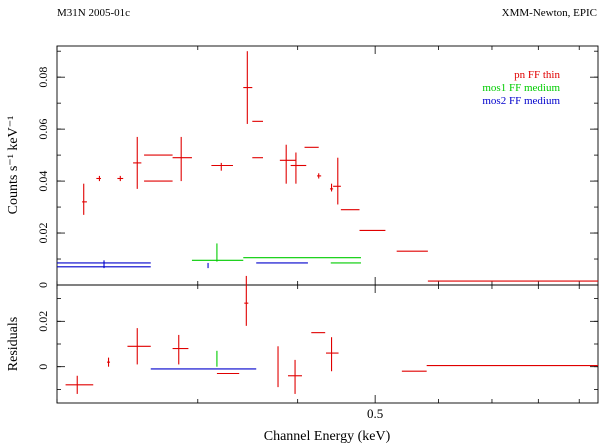  Describe the element at coordinates (43, 181) in the screenshot. I see `y-tick-label: 0.04` at that location.